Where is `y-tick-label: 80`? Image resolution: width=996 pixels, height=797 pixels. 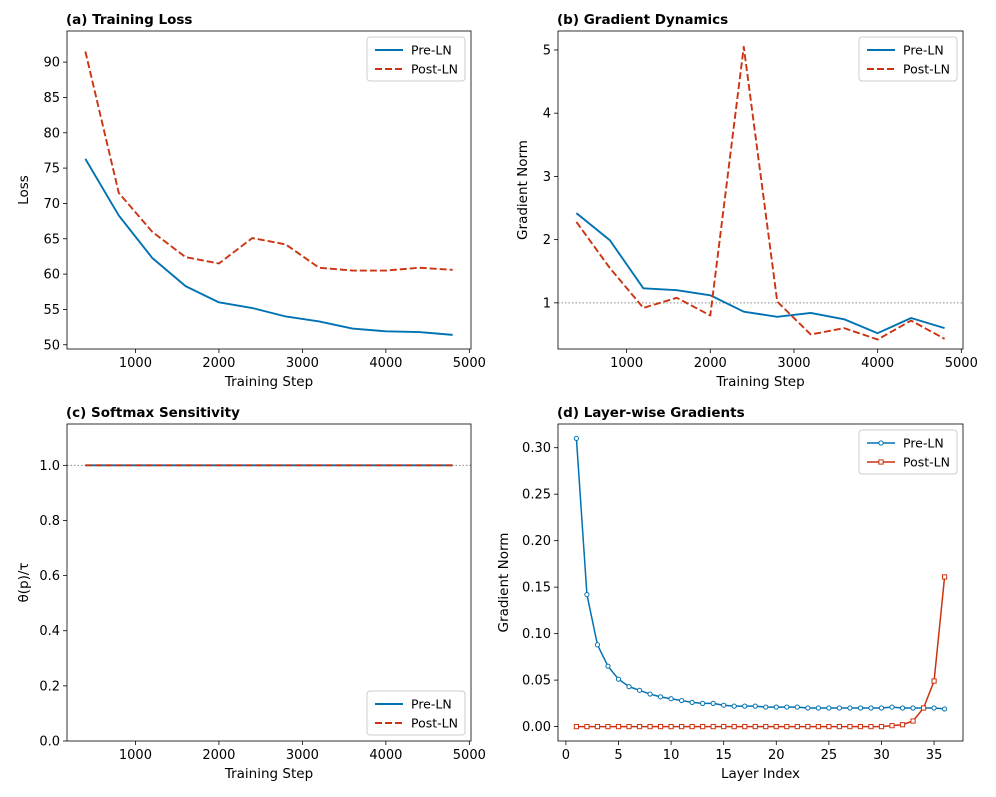 y-tick-label: 80 is located at coordinates (51, 133).